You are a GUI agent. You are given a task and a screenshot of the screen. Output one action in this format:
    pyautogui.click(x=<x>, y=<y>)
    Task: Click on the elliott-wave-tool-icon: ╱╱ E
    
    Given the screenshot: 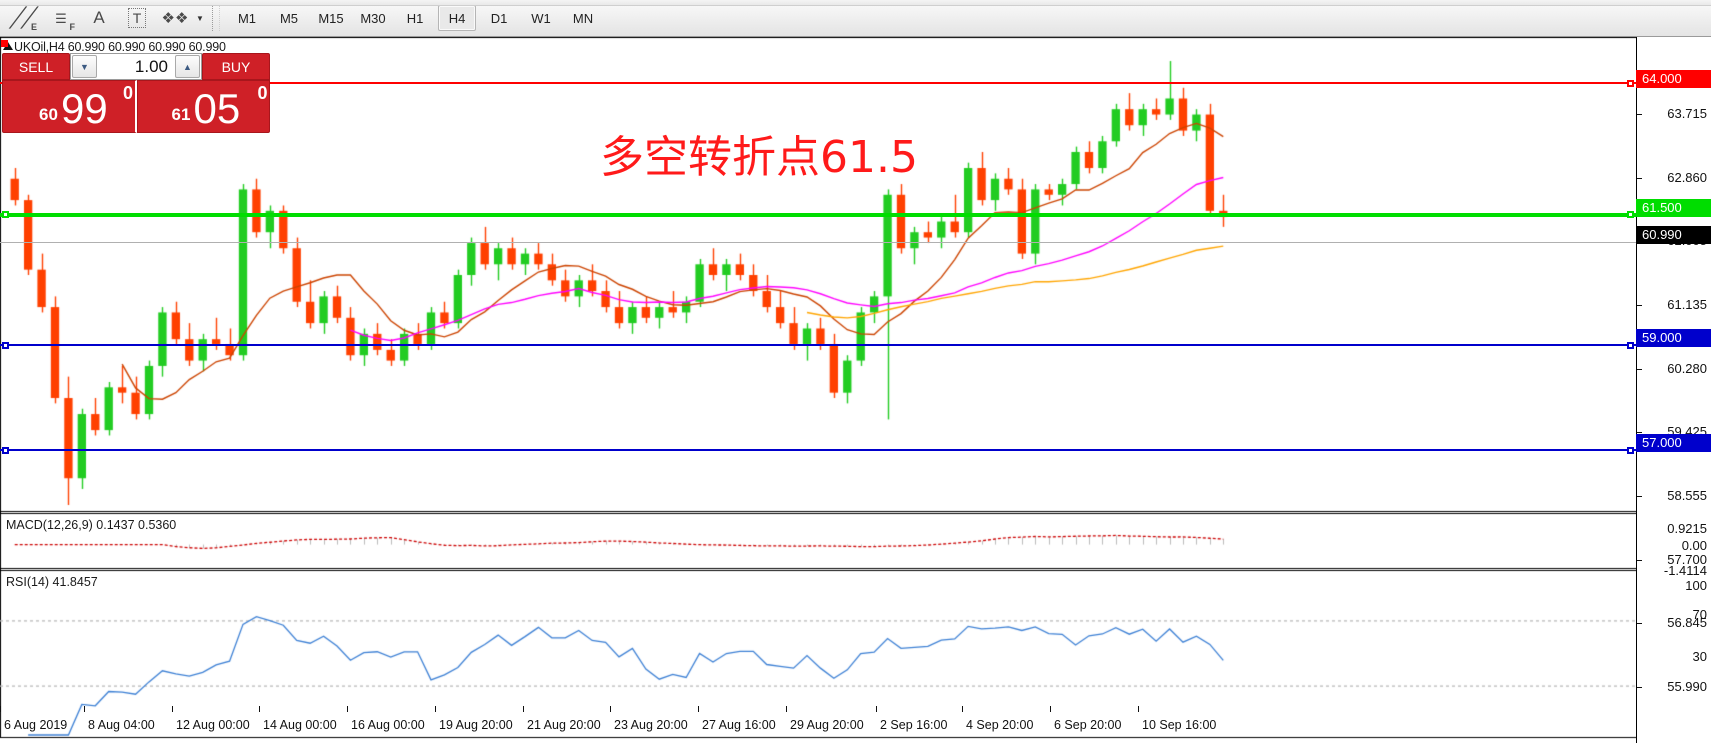 What is the action you would take?
    pyautogui.click(x=23, y=20)
    